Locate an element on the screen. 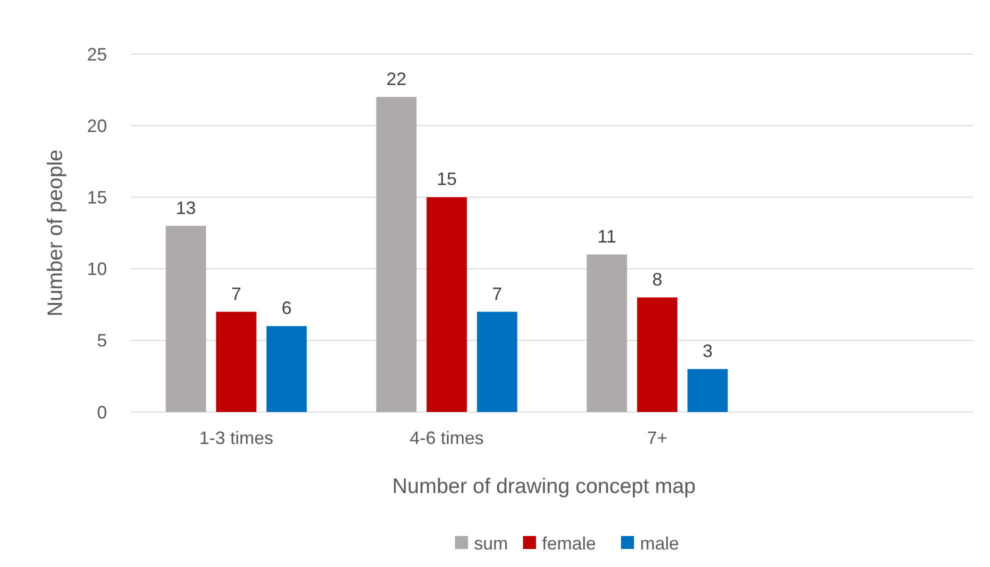 Image resolution: width=990 pixels, height=567 pixels. data-label: 3 is located at coordinates (707, 351).